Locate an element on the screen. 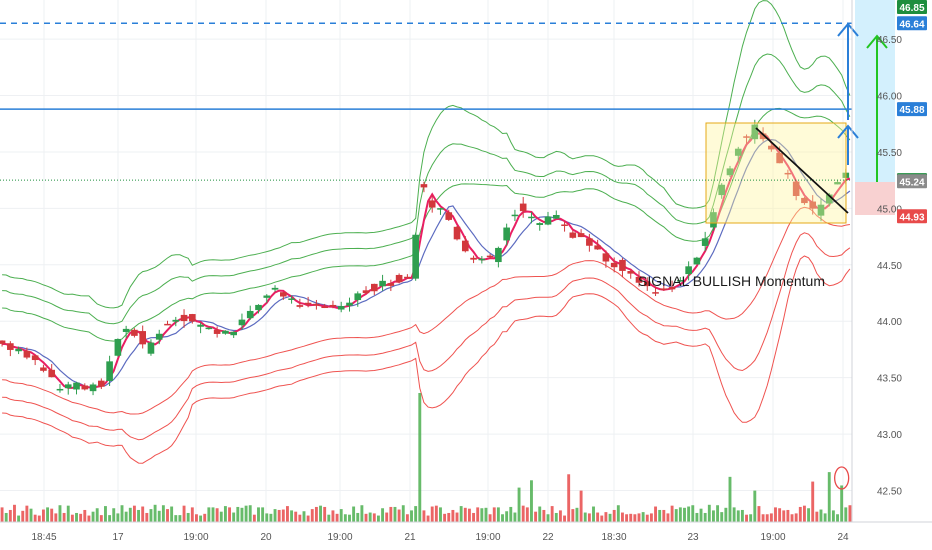  time-tick-label: 17 is located at coordinates (118, 537).